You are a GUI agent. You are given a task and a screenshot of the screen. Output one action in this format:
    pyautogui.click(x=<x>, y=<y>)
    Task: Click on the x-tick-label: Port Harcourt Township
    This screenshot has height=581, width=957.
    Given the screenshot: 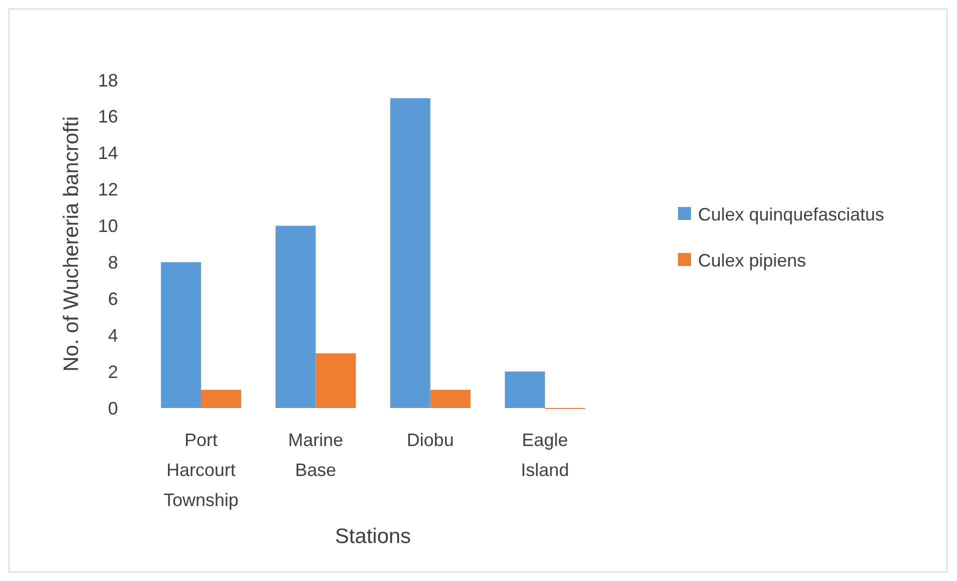 What is the action you would take?
    pyautogui.click(x=201, y=470)
    